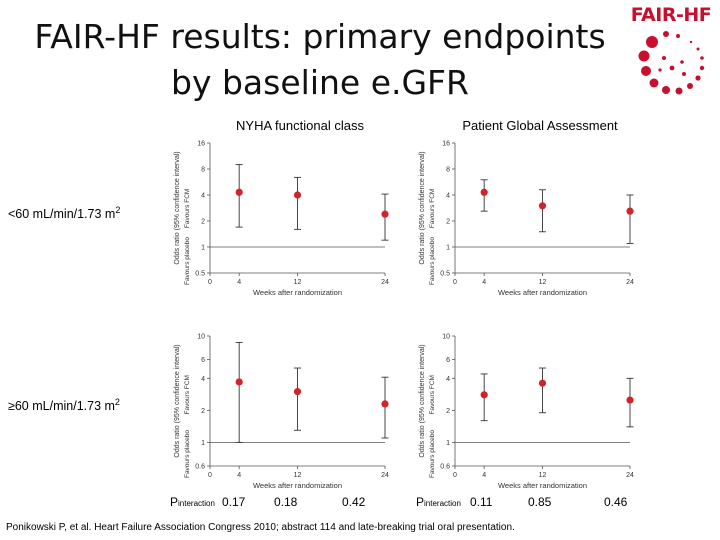 The width and height of the screenshot is (720, 540). Describe the element at coordinates (540, 125) in the screenshot. I see `column-header-pga: Patient Global Assessment` at that location.